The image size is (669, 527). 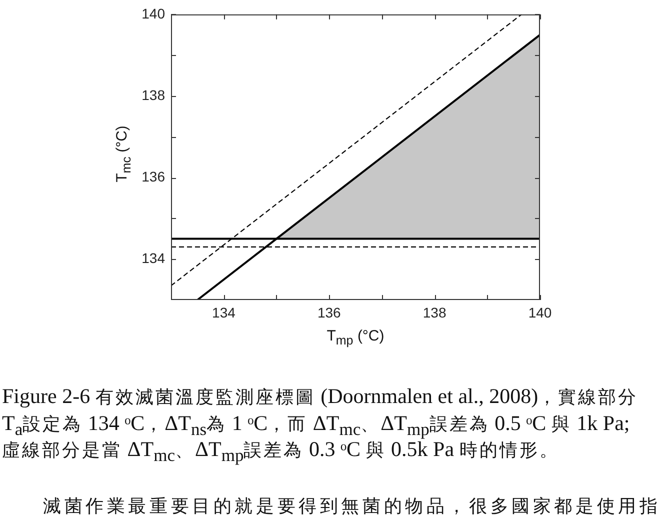 I want to click on x-tick-label: 140, so click(x=540, y=312).